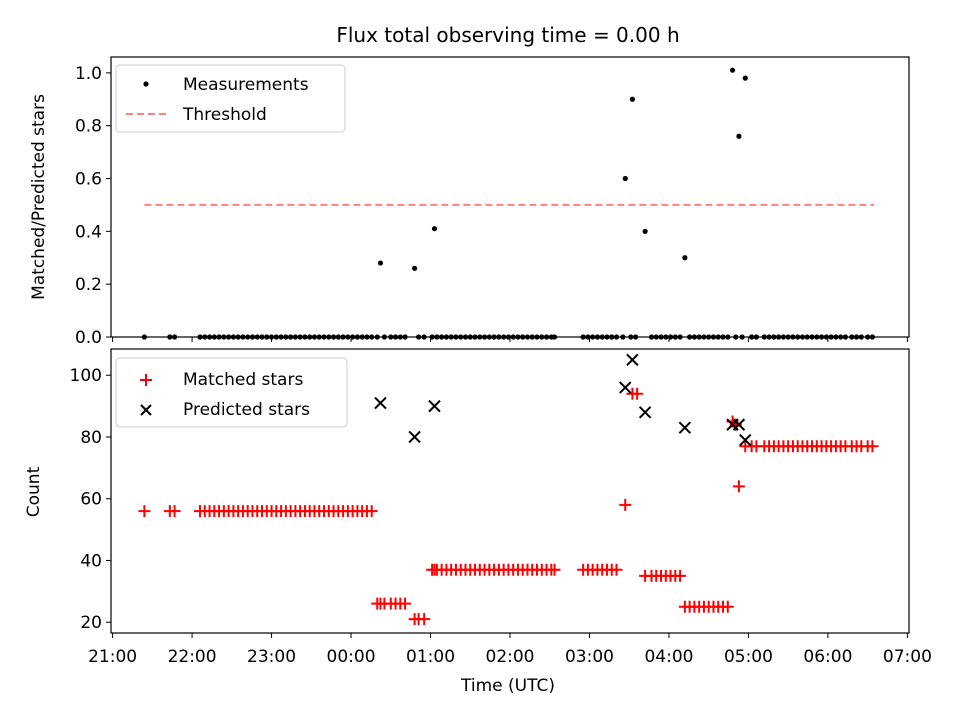  I want to click on count-ytick-label: 60, so click(91, 500).